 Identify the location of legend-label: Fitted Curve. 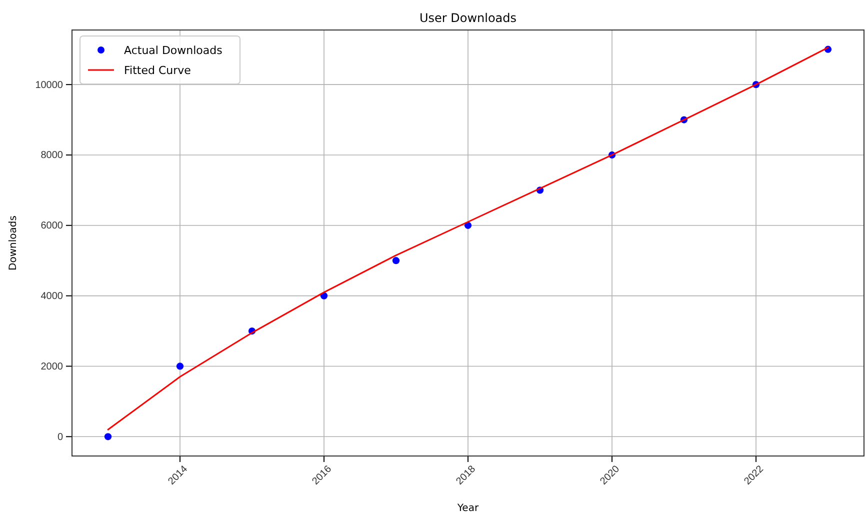
(158, 70).